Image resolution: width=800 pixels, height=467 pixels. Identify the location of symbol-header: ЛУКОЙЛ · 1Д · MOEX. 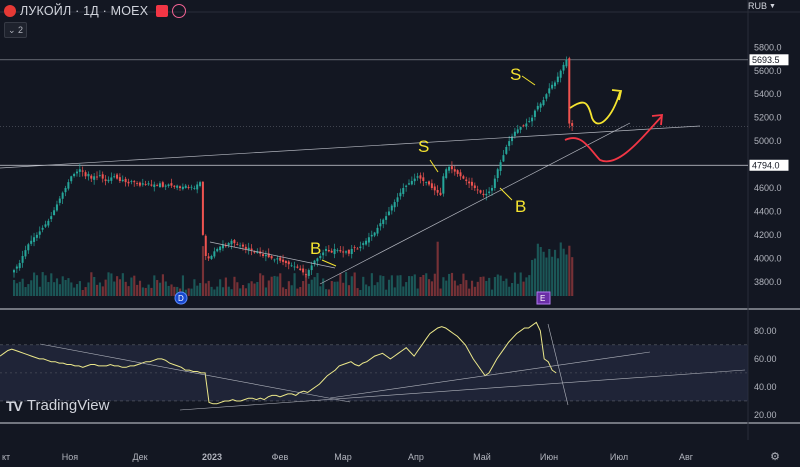
(93, 11).